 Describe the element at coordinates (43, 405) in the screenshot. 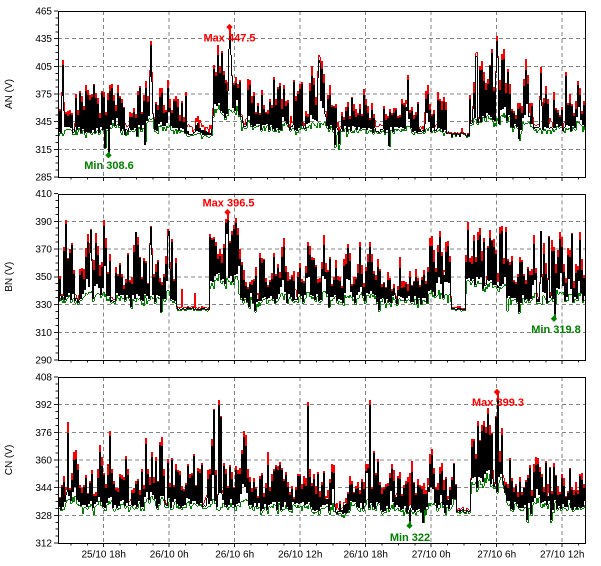

I see `svg-text: 392` at that location.